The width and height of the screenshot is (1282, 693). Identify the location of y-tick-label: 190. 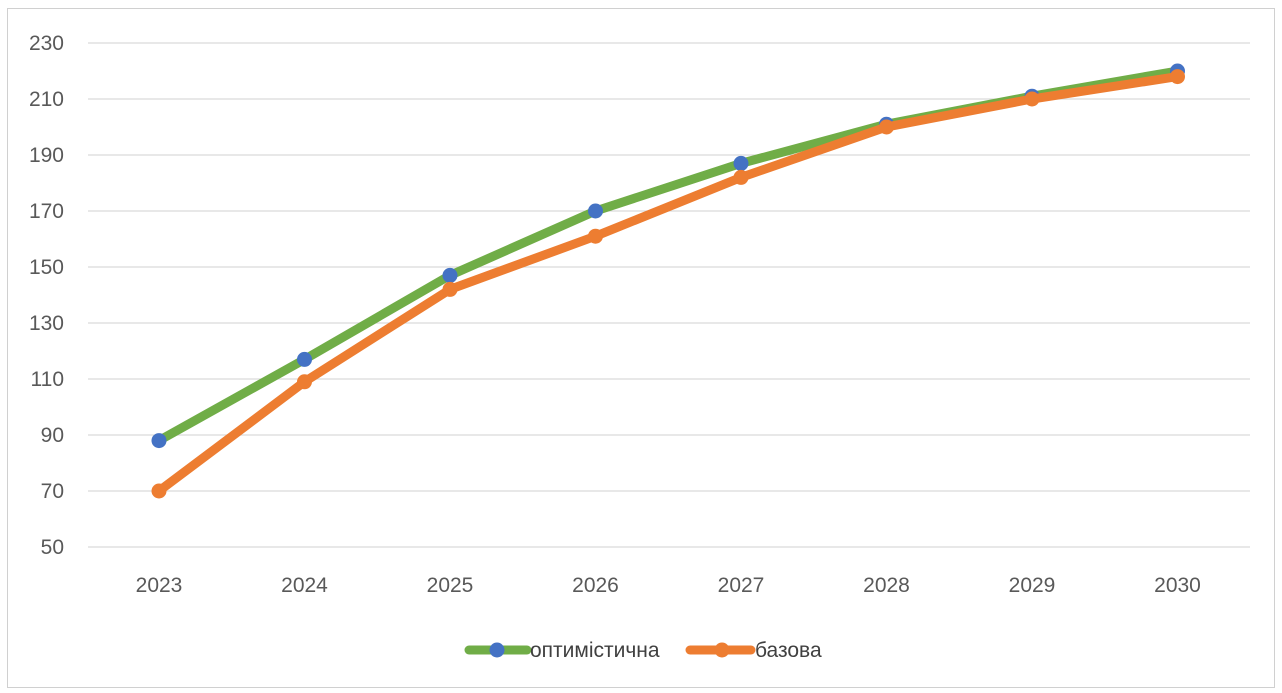
(46, 155).